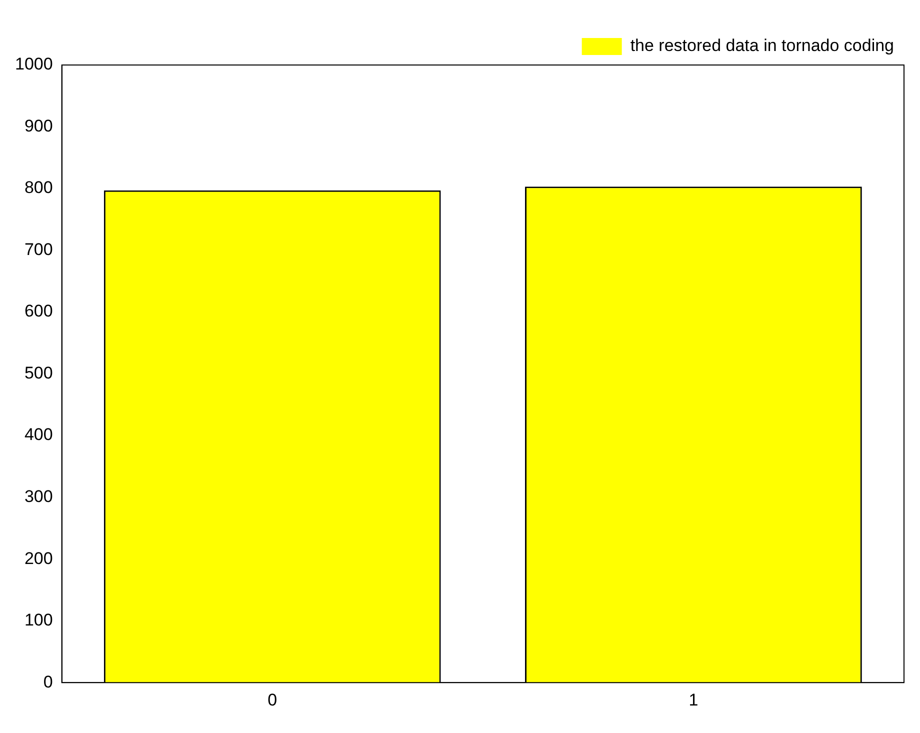 This screenshot has height=733, width=920. I want to click on y-tick-label: 100, so click(38, 620).